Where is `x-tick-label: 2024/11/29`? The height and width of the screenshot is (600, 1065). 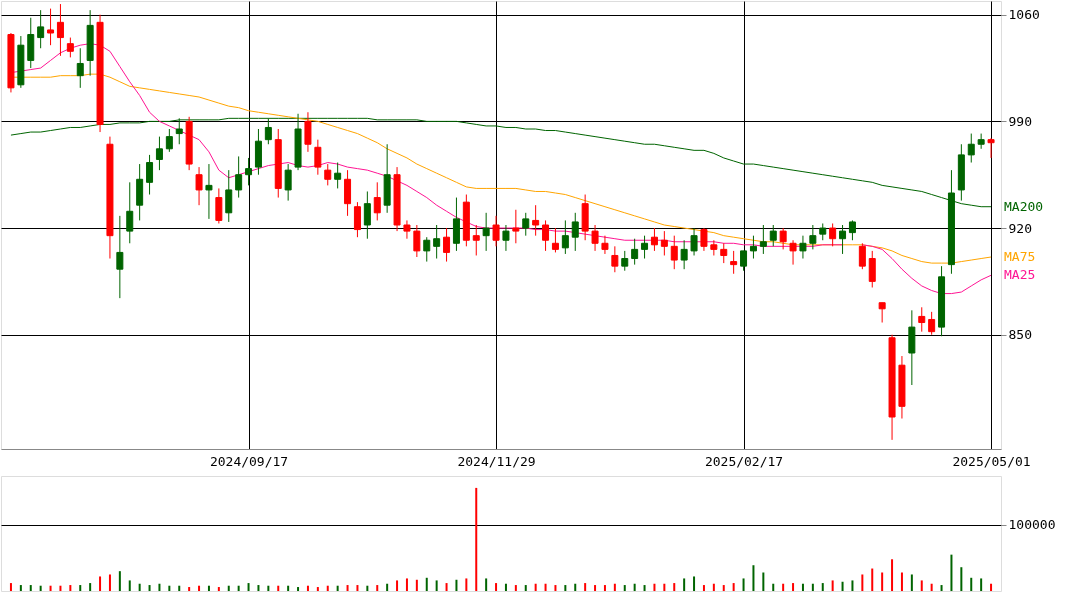
x-tick-label: 2024/11/29 is located at coordinates (496, 461).